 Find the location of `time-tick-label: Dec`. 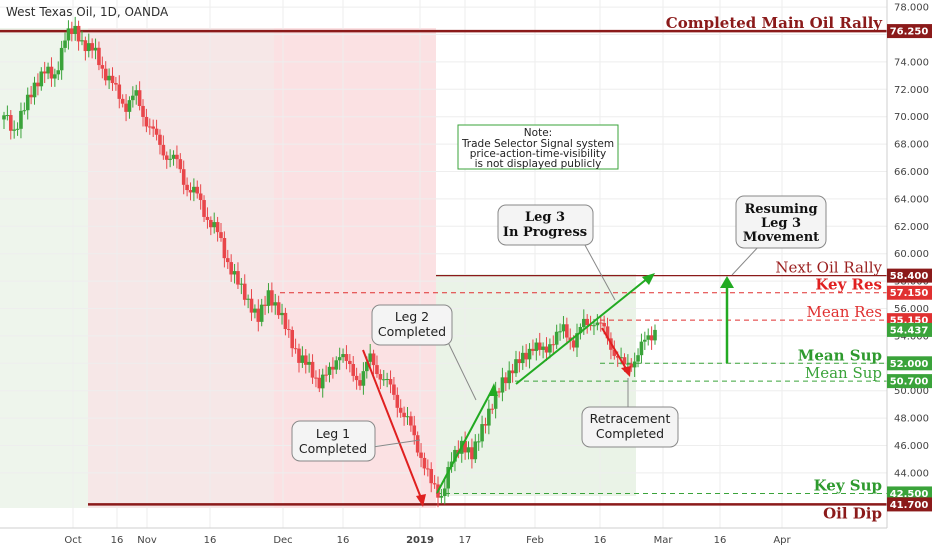

time-tick-label: Dec is located at coordinates (282, 540).